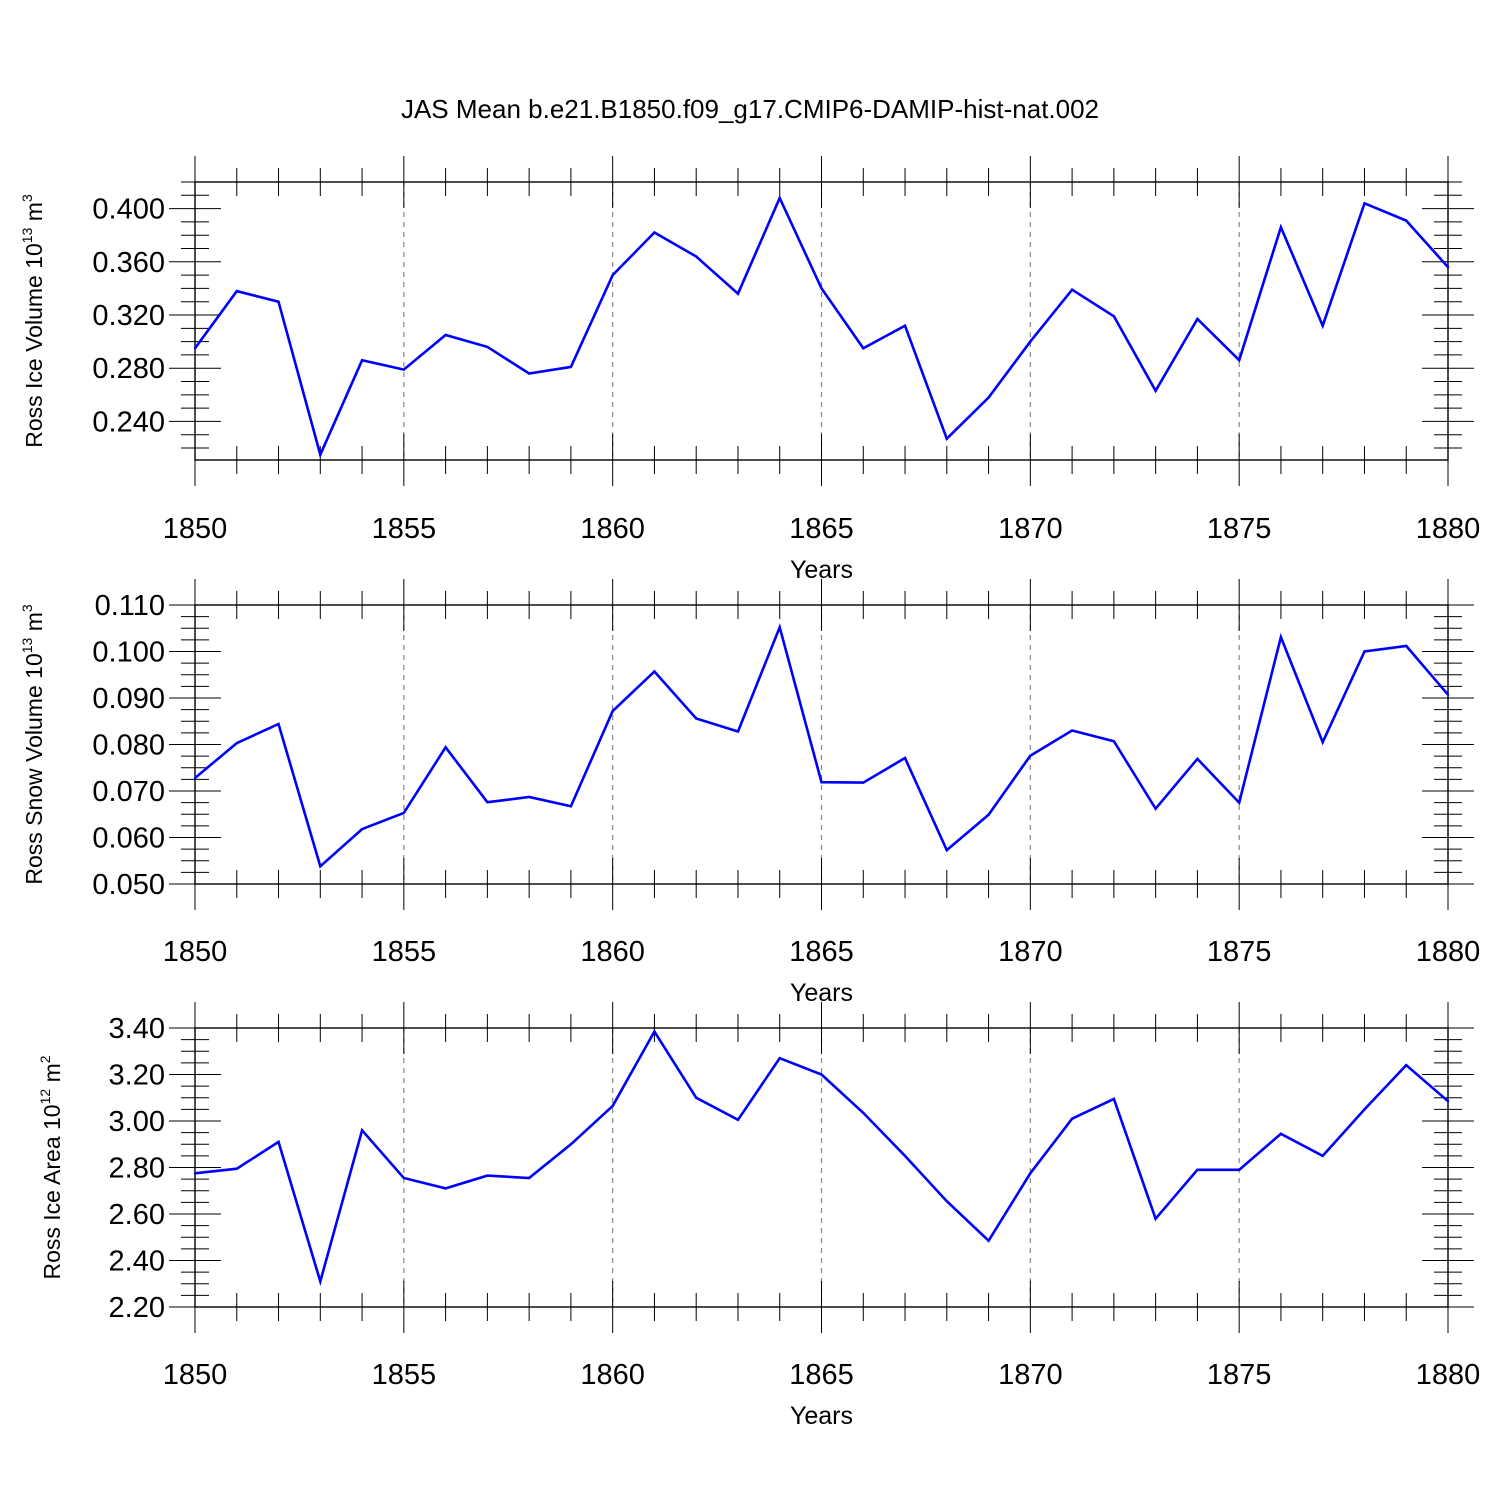 The width and height of the screenshot is (1500, 1500). What do you see at coordinates (128, 653) in the screenshot?
I see `y-tick-label: 0.100` at bounding box center [128, 653].